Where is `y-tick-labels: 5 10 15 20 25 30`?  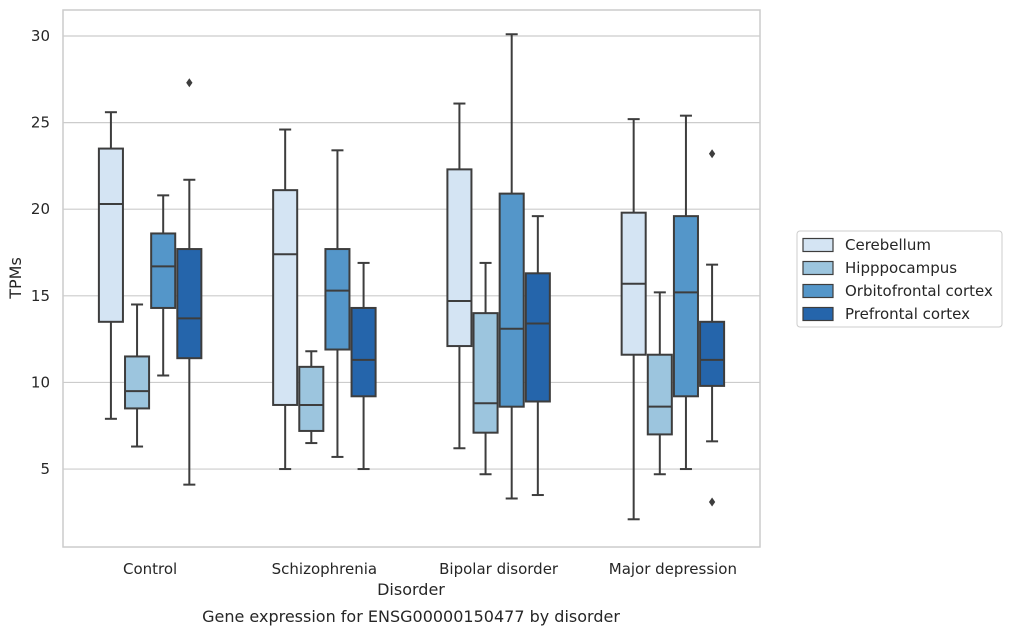 y-tick-labels: 5 10 15 20 25 30 is located at coordinates (40, 252).